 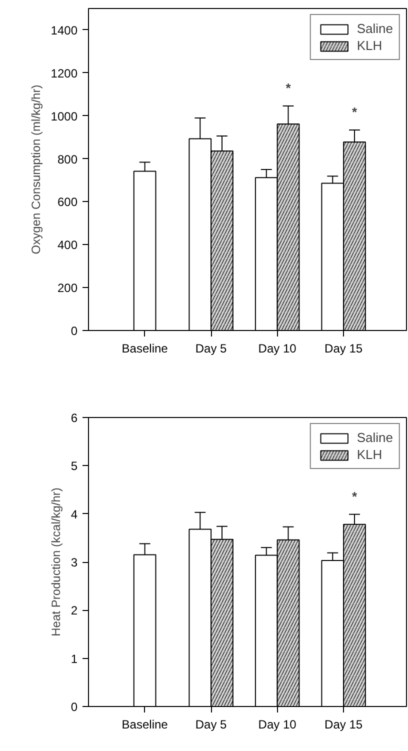 I want to click on y-tick-label: 2, so click(x=74, y=611).